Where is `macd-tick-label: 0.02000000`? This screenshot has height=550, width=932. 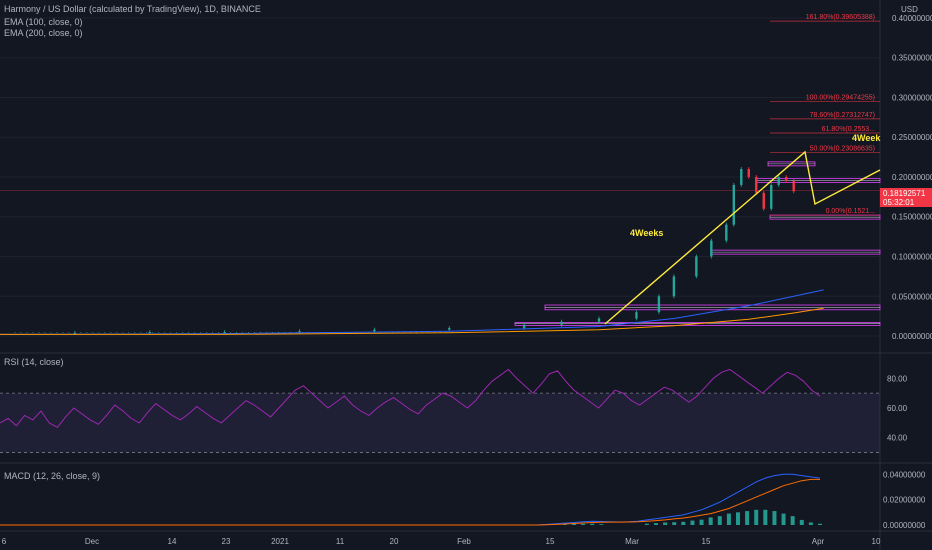 macd-tick-label: 0.02000000 is located at coordinates (904, 500).